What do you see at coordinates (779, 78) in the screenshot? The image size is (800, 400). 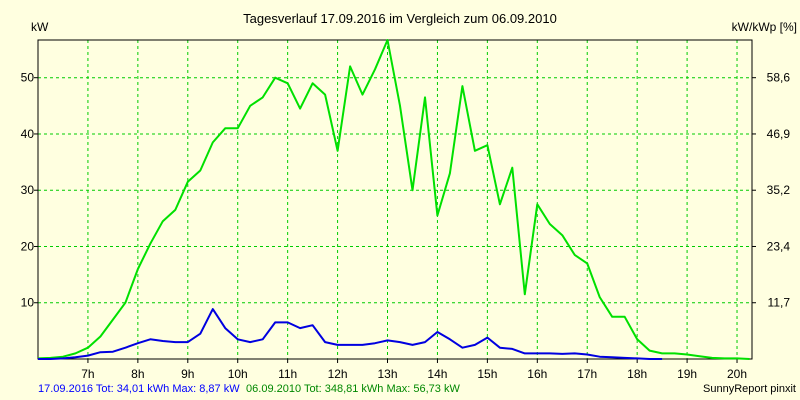 I see `y-right-tick-label: 58,6` at bounding box center [779, 78].